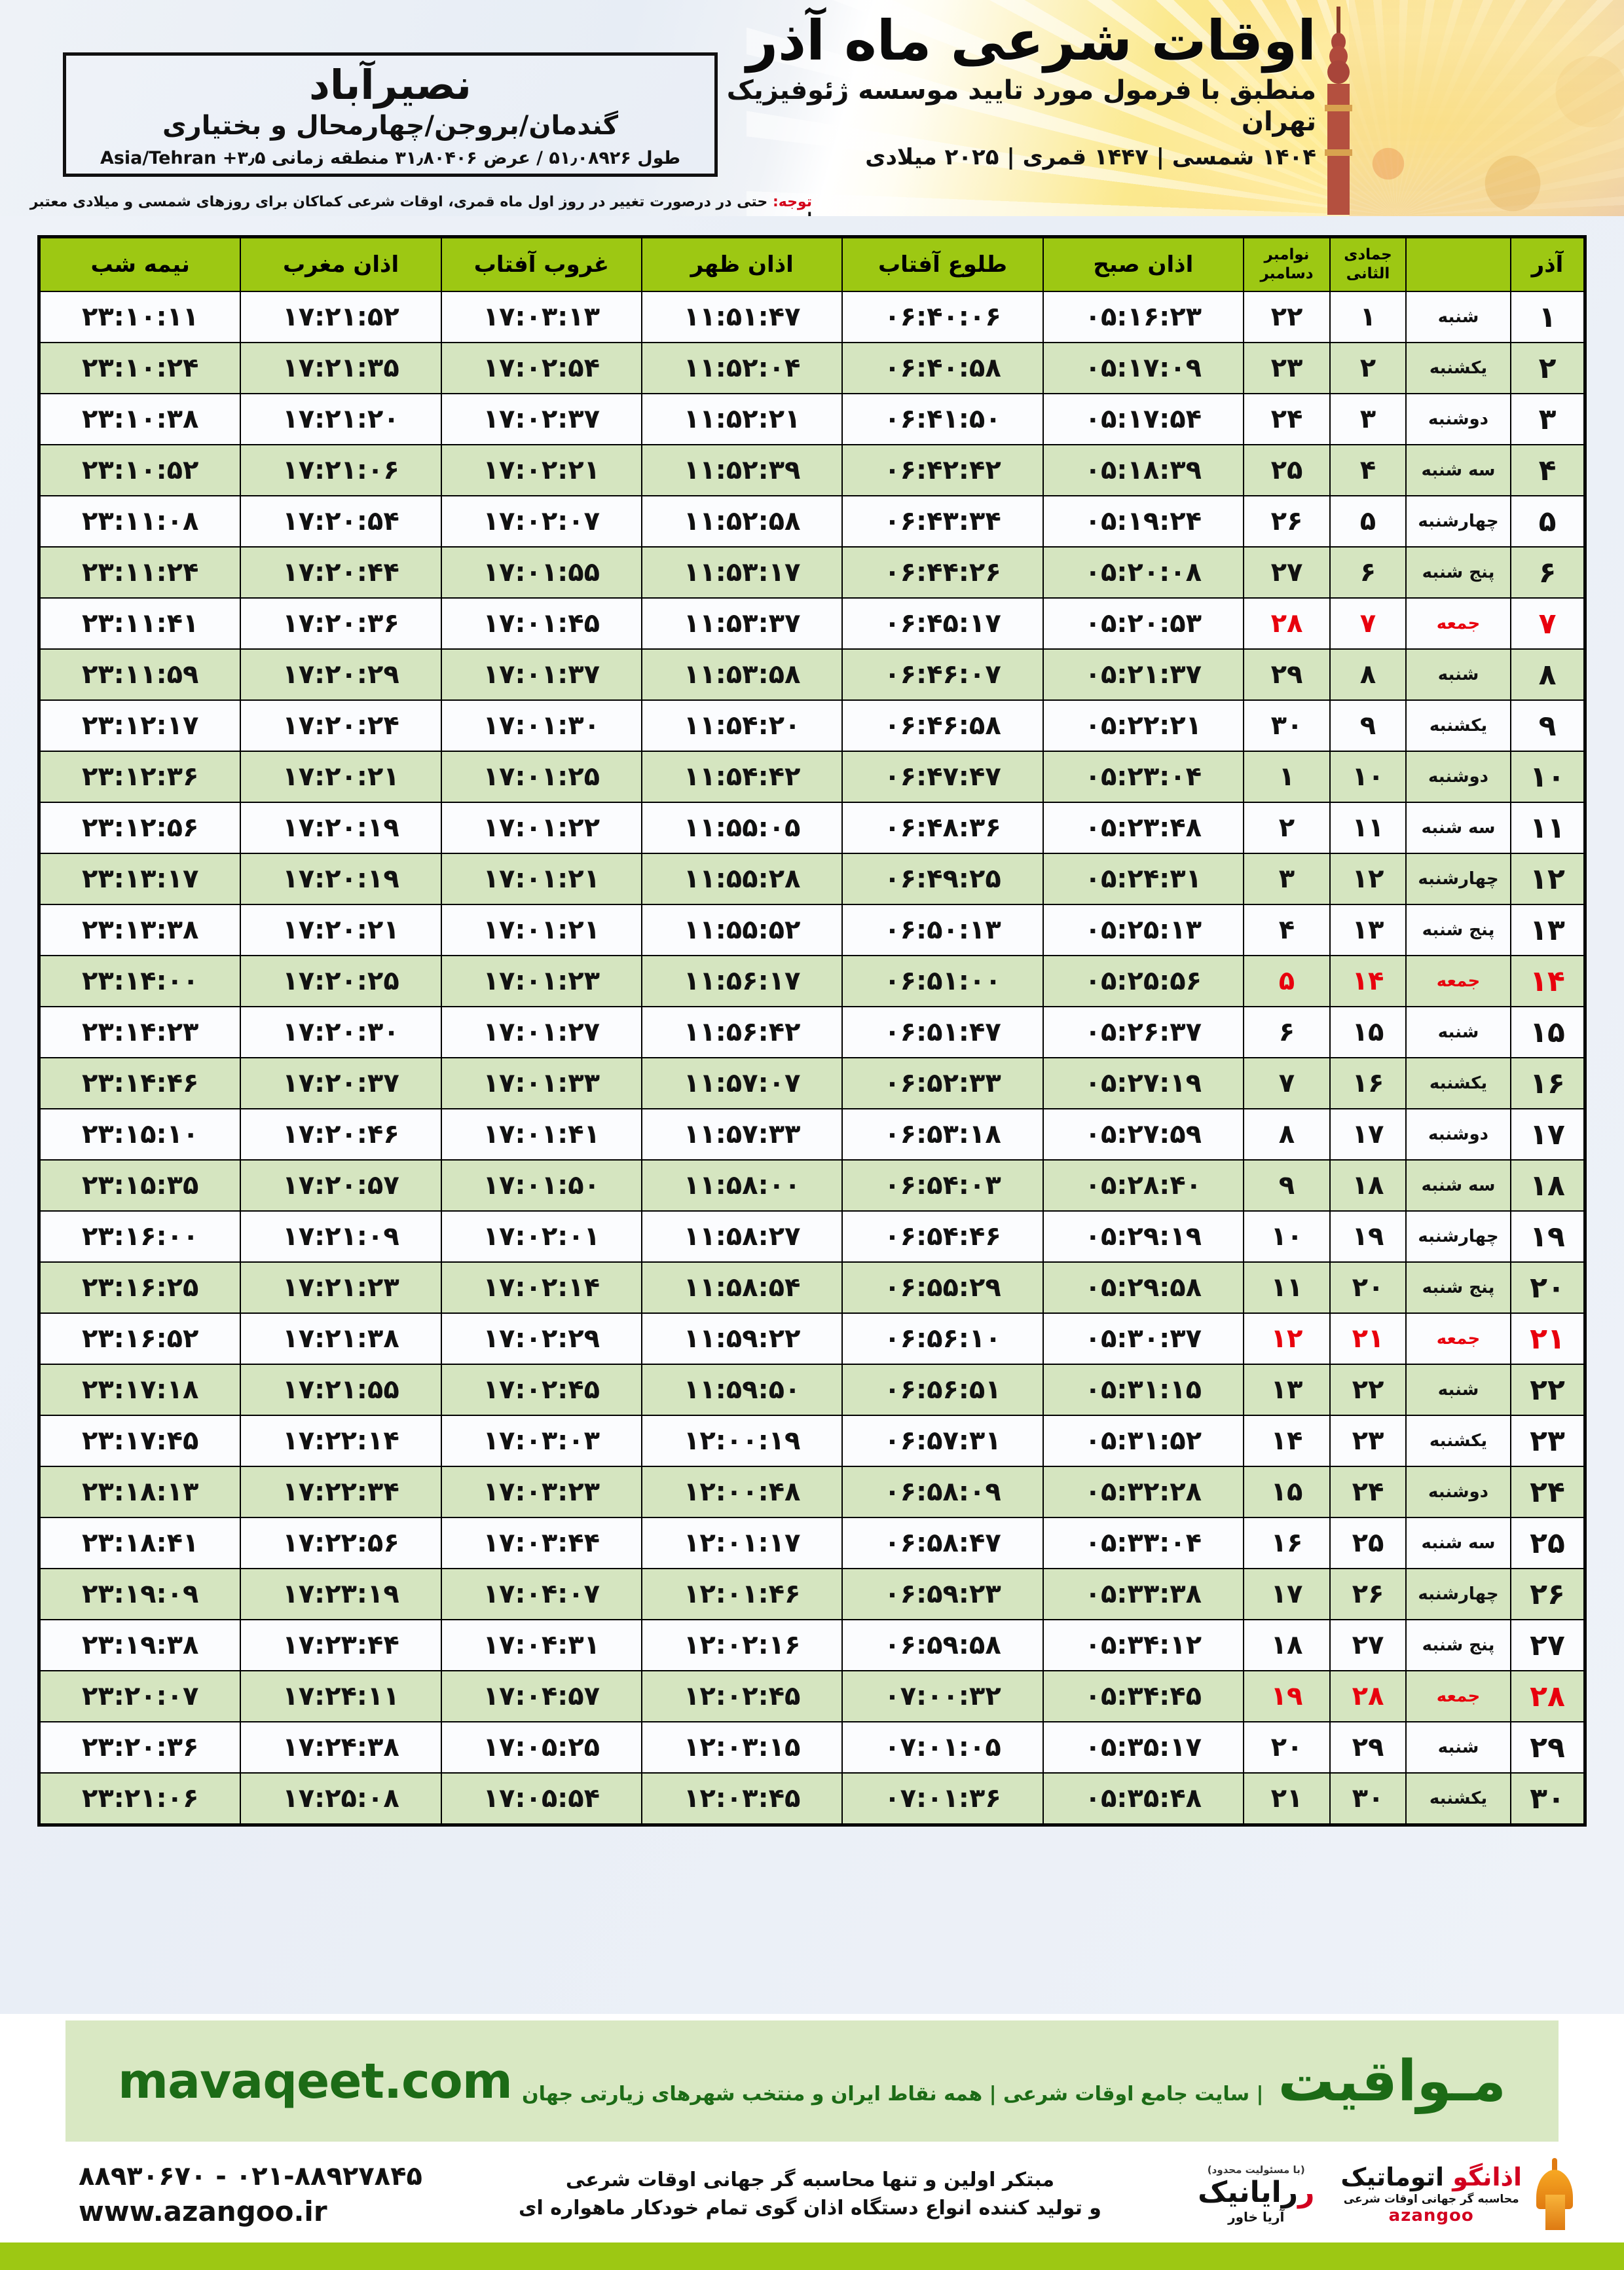  Describe the element at coordinates (1287, 1236) in the screenshot. I see `cell-gregorian-date: ۱۰` at that location.